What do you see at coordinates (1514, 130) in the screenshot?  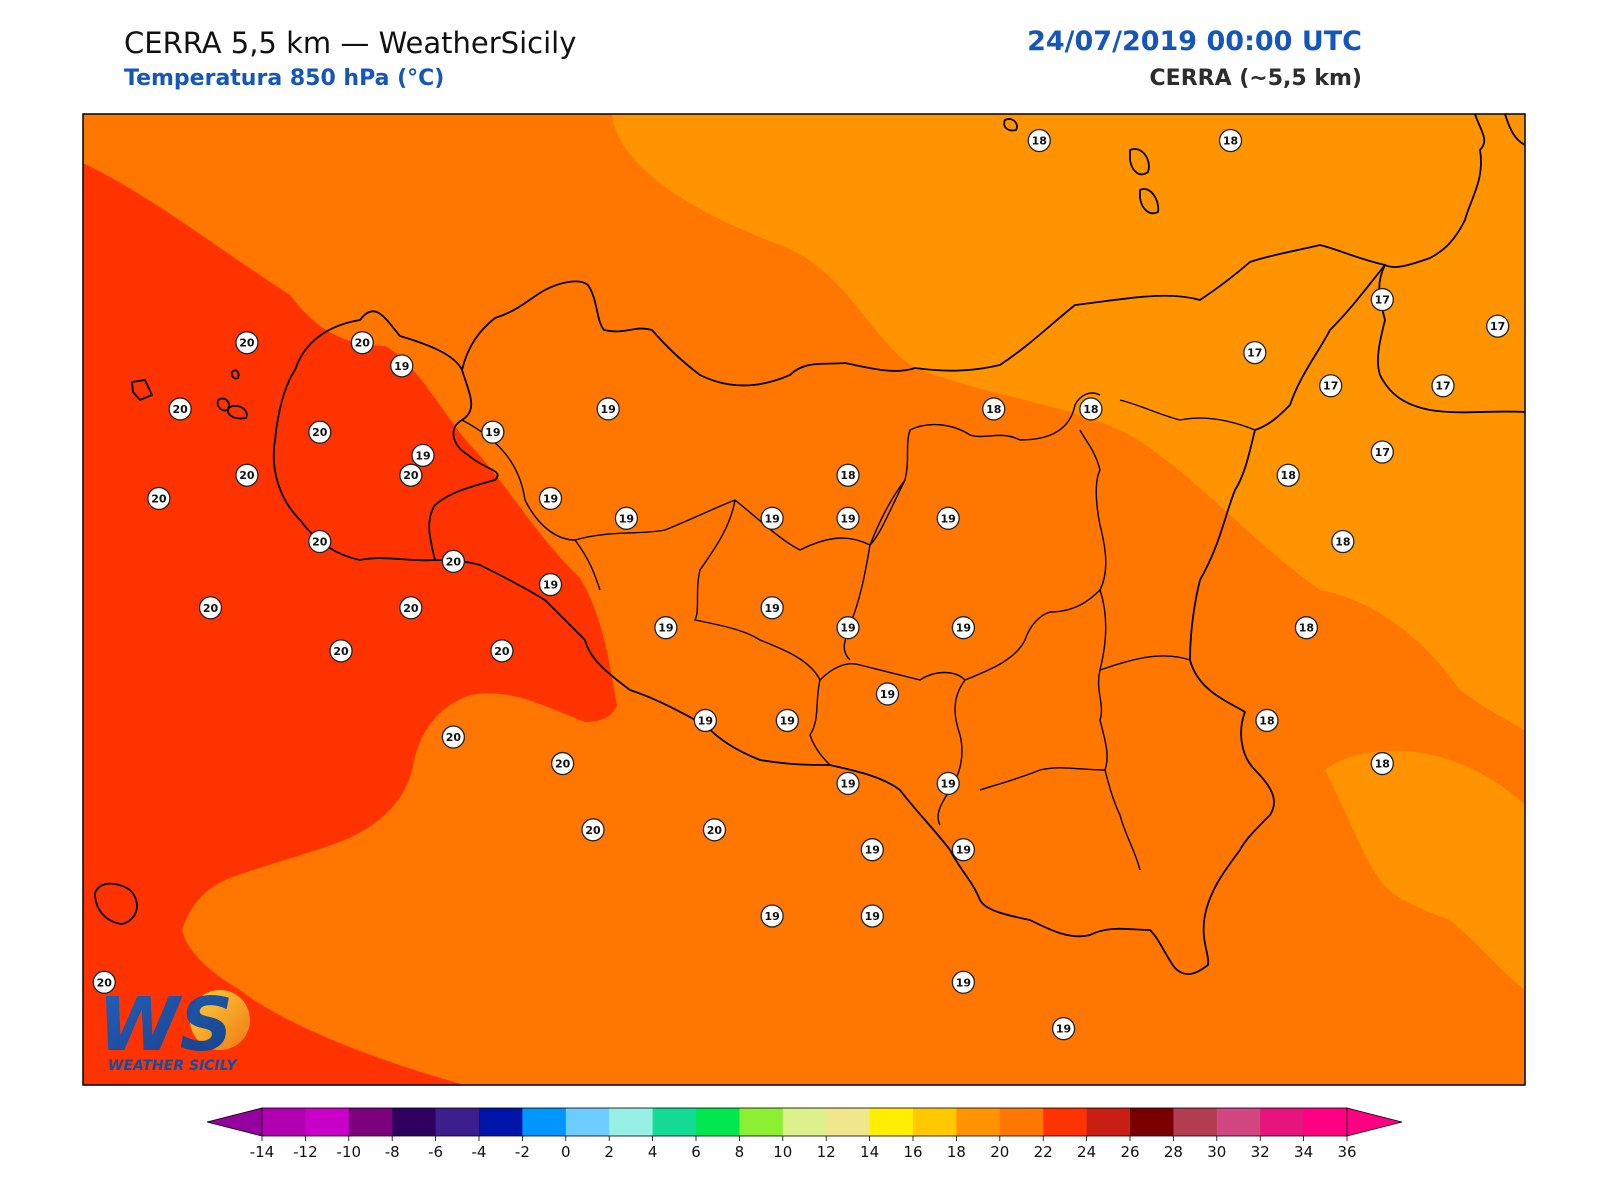 I see `calabria-coast-north` at bounding box center [1514, 130].